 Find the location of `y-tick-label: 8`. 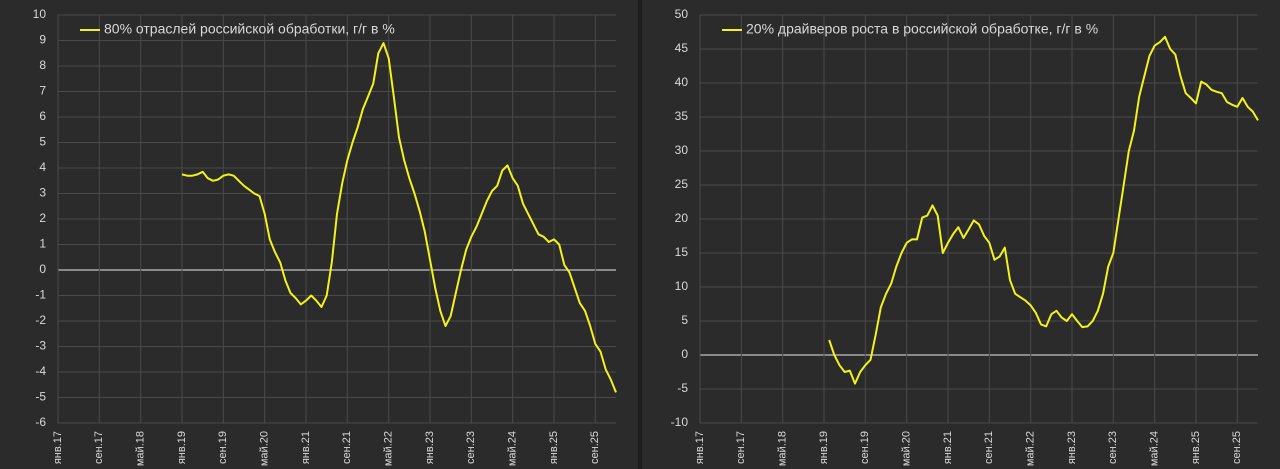

y-tick-label: 8 is located at coordinates (42, 65).